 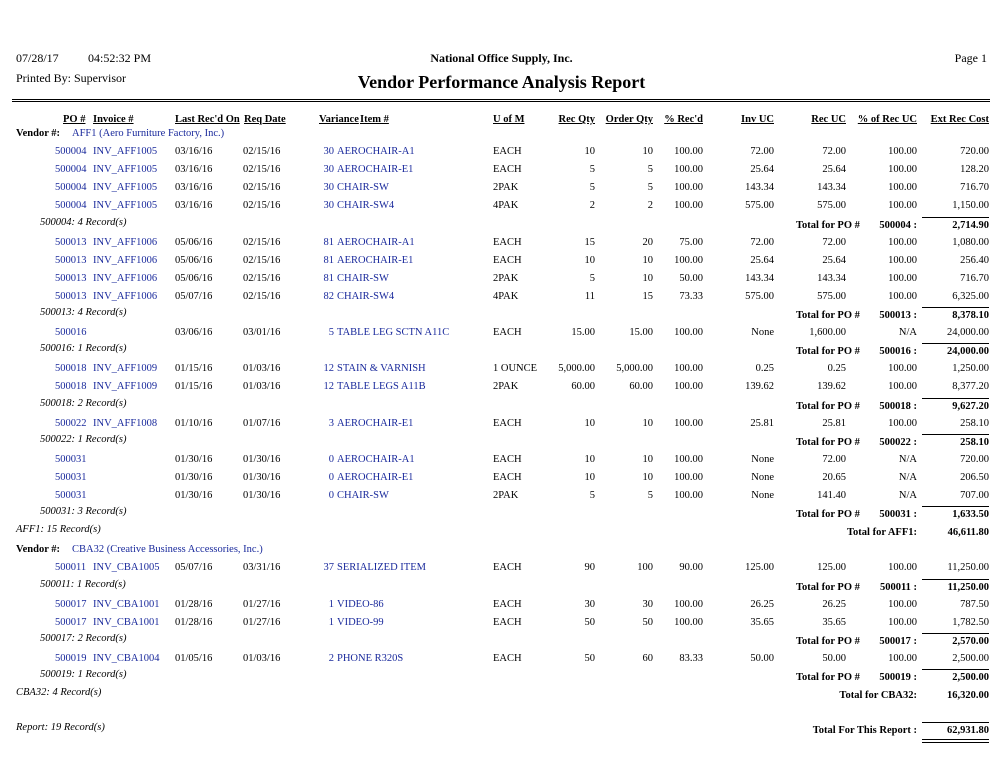 I want to click on cell: 4PAK, so click(x=506, y=296).